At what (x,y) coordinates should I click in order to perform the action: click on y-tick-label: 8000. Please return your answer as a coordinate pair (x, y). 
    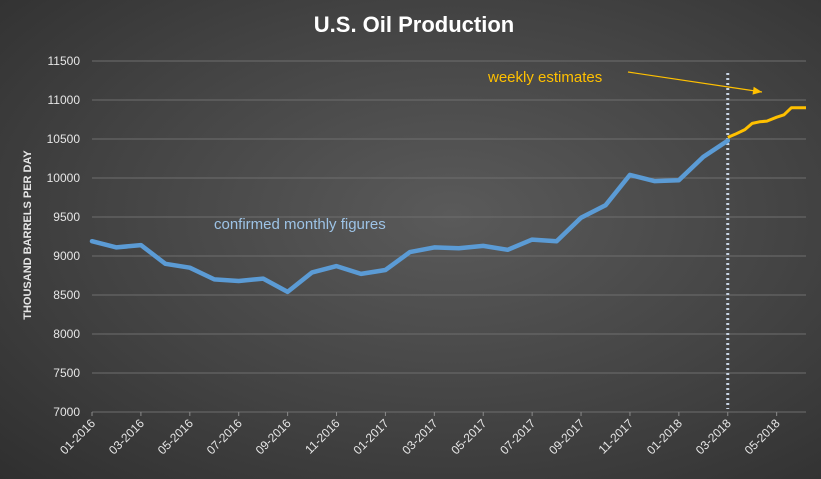
    Looking at the image, I should click on (66, 334).